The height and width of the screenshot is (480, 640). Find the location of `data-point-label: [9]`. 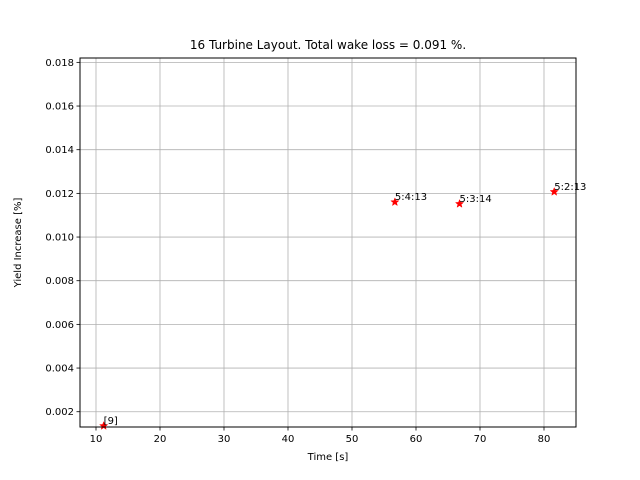

data-point-label: [9] is located at coordinates (111, 421).